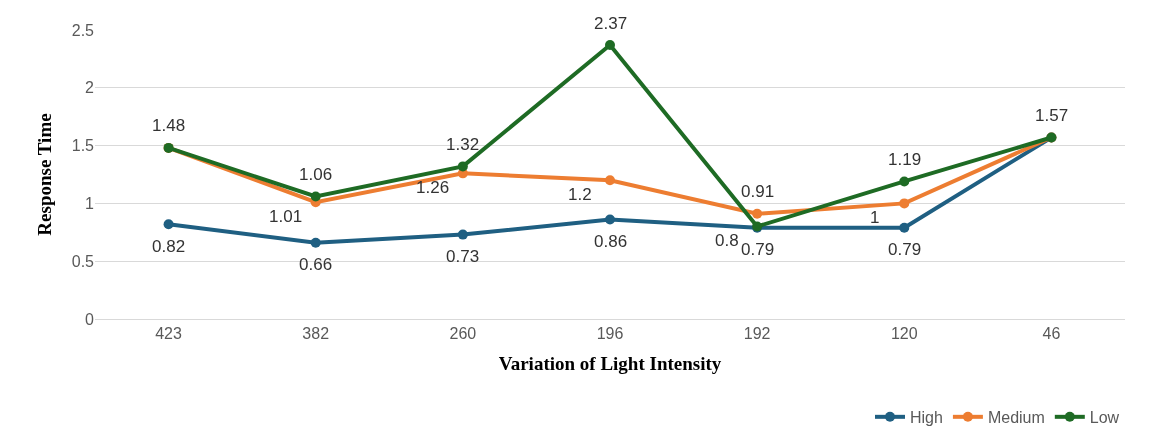 Image resolution: width=1165 pixels, height=446 pixels. Describe the element at coordinates (169, 334) in the screenshot. I see `x-tick-label: 423` at that location.